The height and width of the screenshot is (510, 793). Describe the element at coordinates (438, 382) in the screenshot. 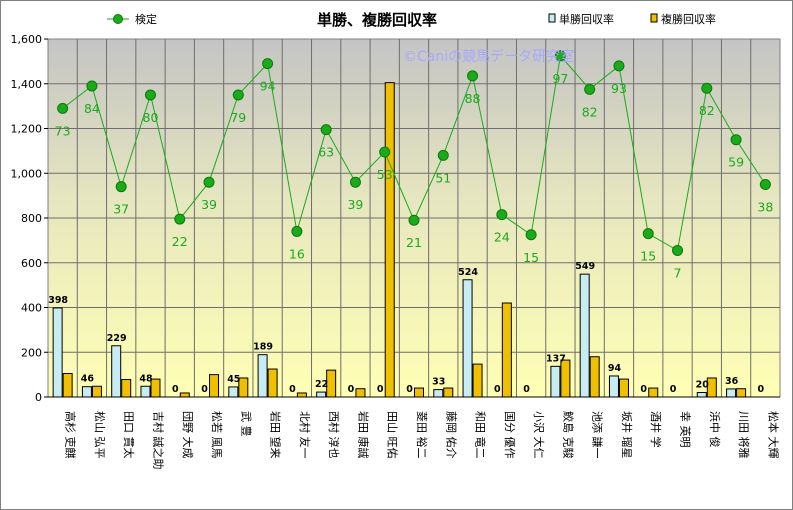

I see `tansho-bar-label: 33` at that location.